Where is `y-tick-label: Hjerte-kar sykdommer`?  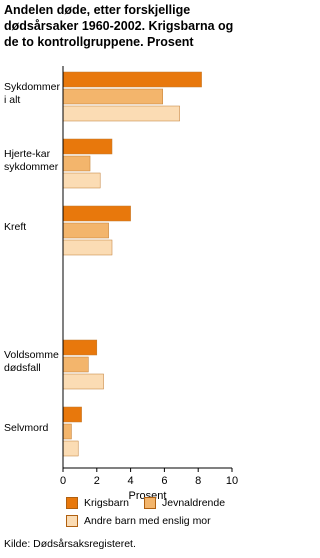
y-tick-label: Hjerte-kar sykdommer is located at coordinates (31, 160).